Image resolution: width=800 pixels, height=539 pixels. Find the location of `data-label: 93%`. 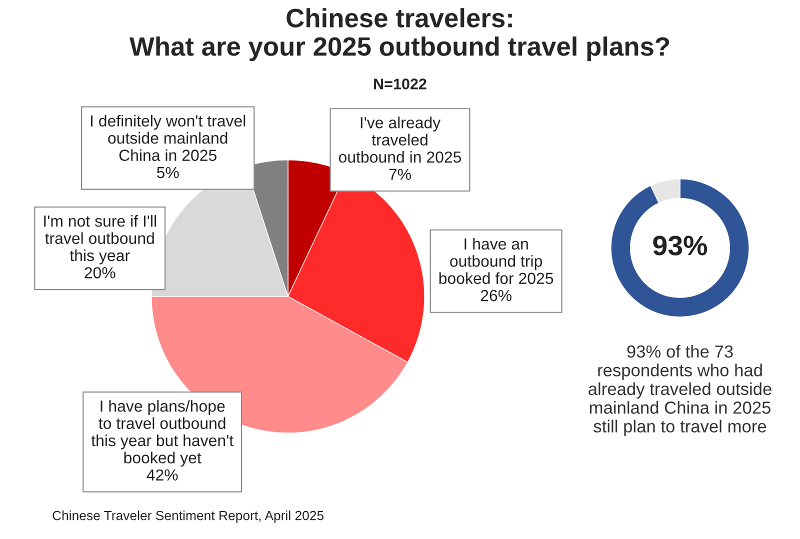

data-label: 93% is located at coordinates (680, 246).